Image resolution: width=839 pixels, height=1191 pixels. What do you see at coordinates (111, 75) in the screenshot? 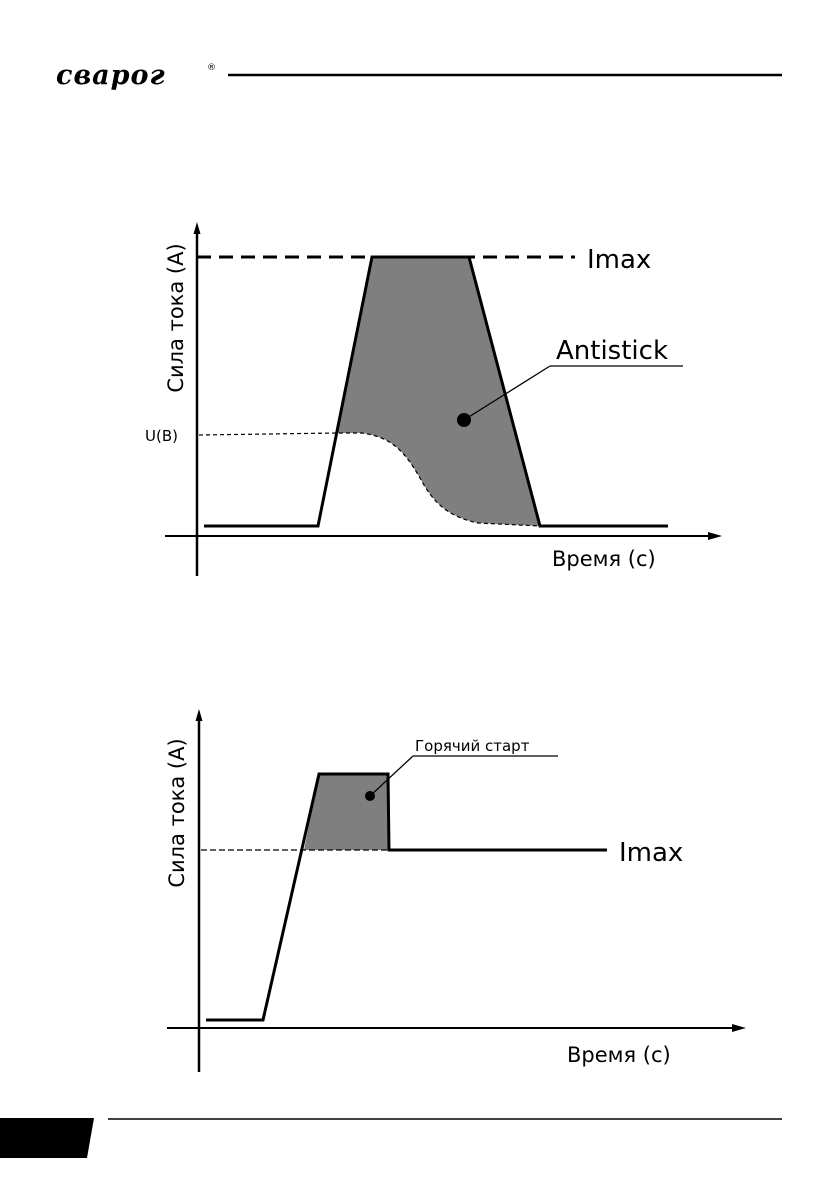
I see `brand-logo: сварог` at bounding box center [111, 75].